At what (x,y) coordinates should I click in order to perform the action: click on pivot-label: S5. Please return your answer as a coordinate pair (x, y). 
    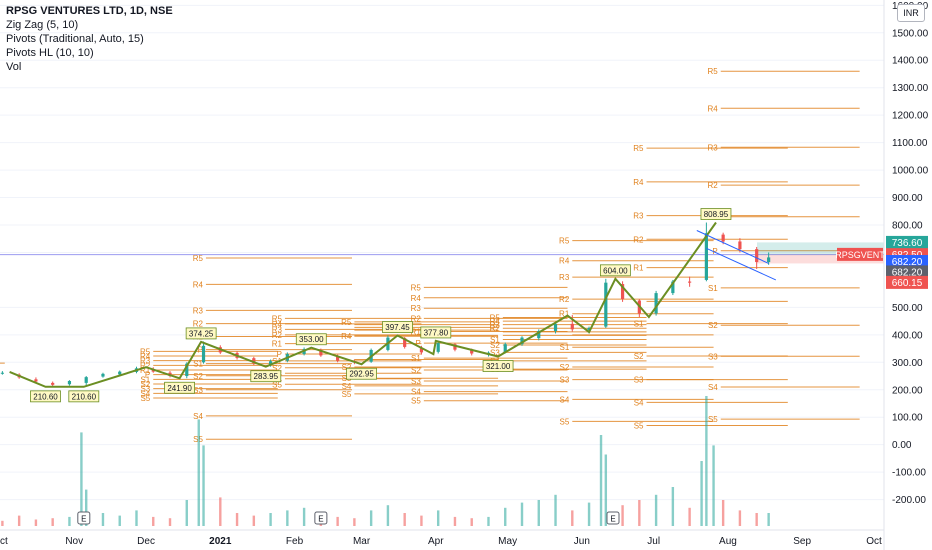
    Looking at the image, I should click on (416, 401).